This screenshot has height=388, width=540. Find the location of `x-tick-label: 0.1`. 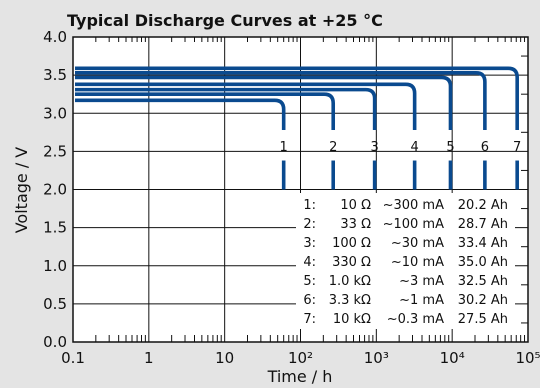

x-tick-label: 0.1 is located at coordinates (73, 358).